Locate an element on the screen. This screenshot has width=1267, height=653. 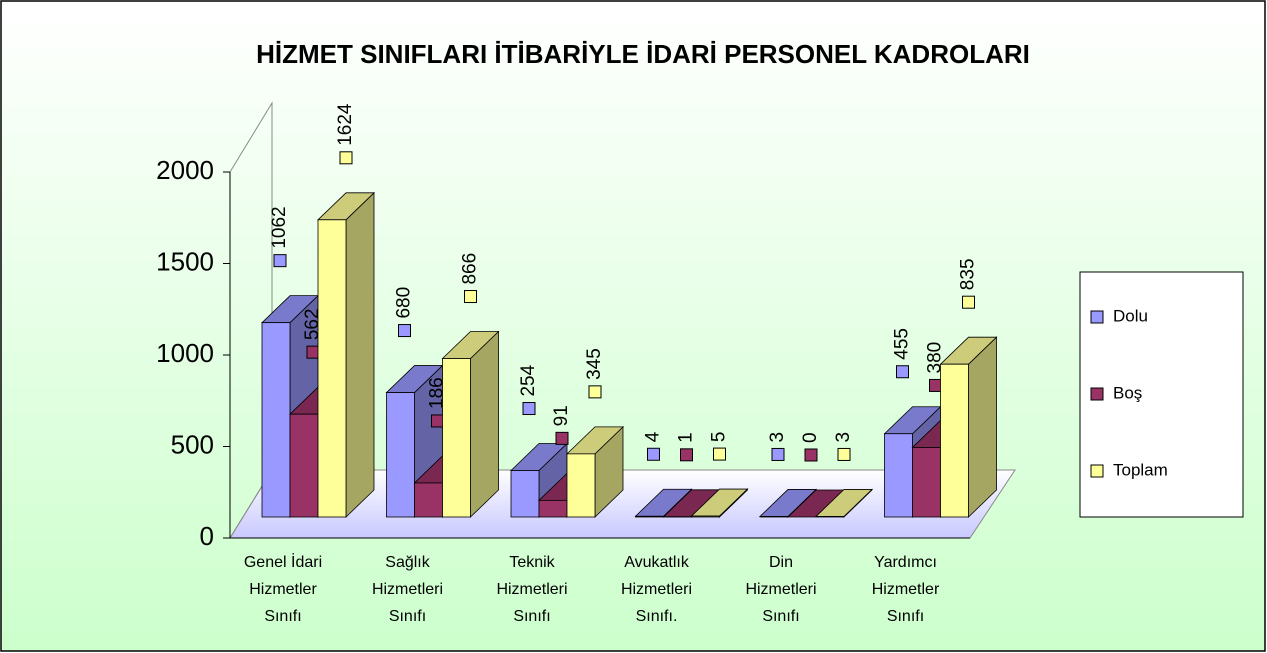
data-label: 4 is located at coordinates (653, 436).